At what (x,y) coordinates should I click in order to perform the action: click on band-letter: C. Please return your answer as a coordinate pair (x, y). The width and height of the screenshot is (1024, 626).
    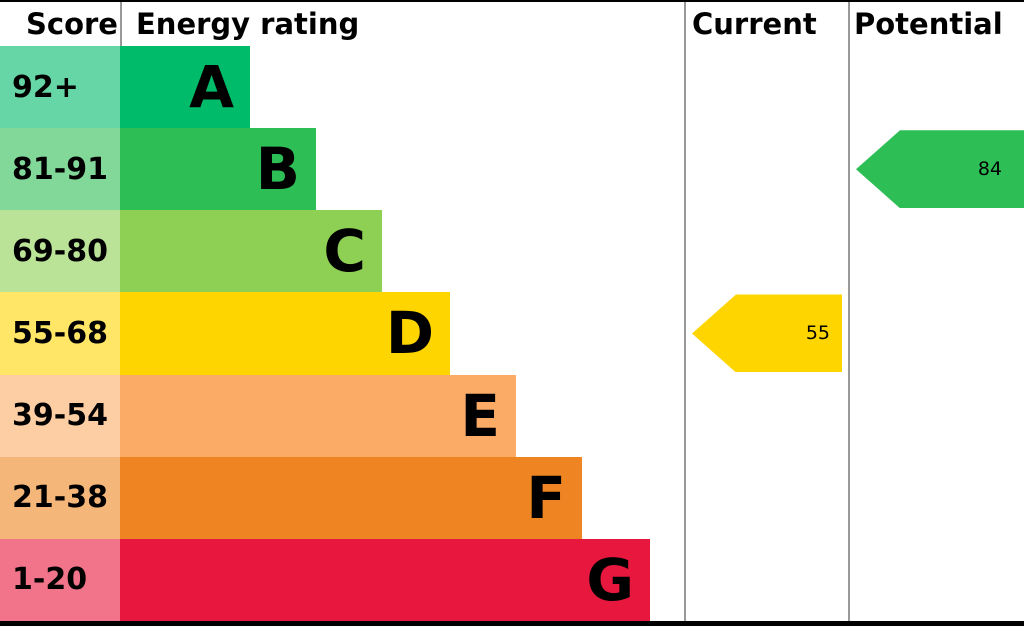
    Looking at the image, I should click on (344, 251).